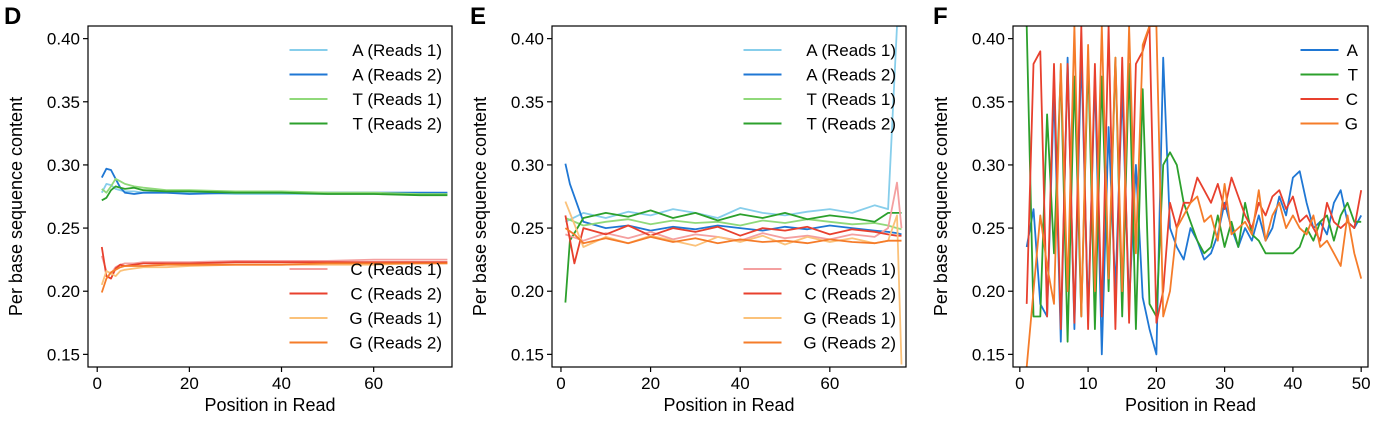 The height and width of the screenshot is (423, 1390). What do you see at coordinates (1224, 383) in the screenshot?
I see `x-tick-label: 30` at bounding box center [1224, 383].